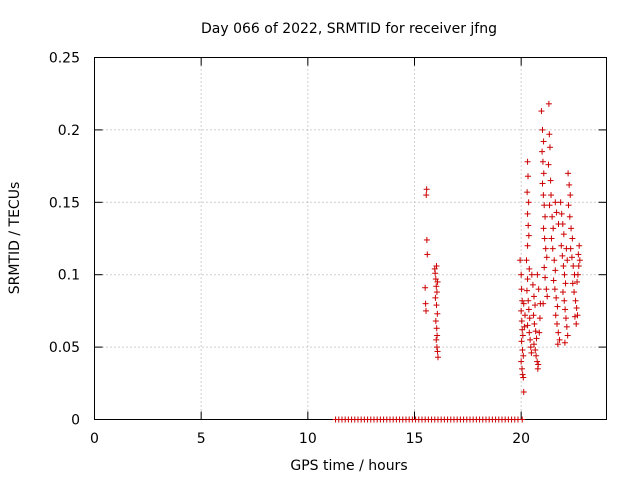 This screenshot has width=640, height=480. Describe the element at coordinates (15, 238) in the screenshot. I see `y-axis-label: SRMTID / TECUs` at that location.